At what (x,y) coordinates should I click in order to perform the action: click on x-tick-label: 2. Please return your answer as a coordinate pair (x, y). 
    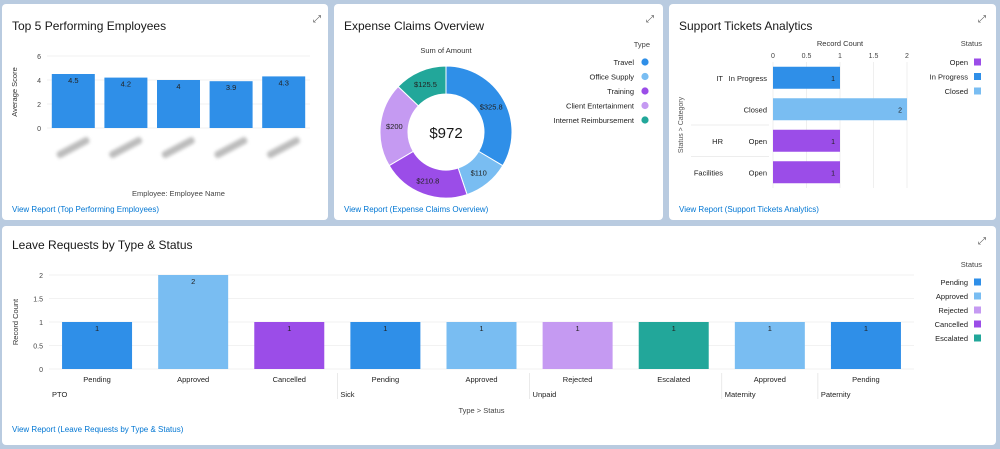
    Looking at the image, I should click on (907, 56).